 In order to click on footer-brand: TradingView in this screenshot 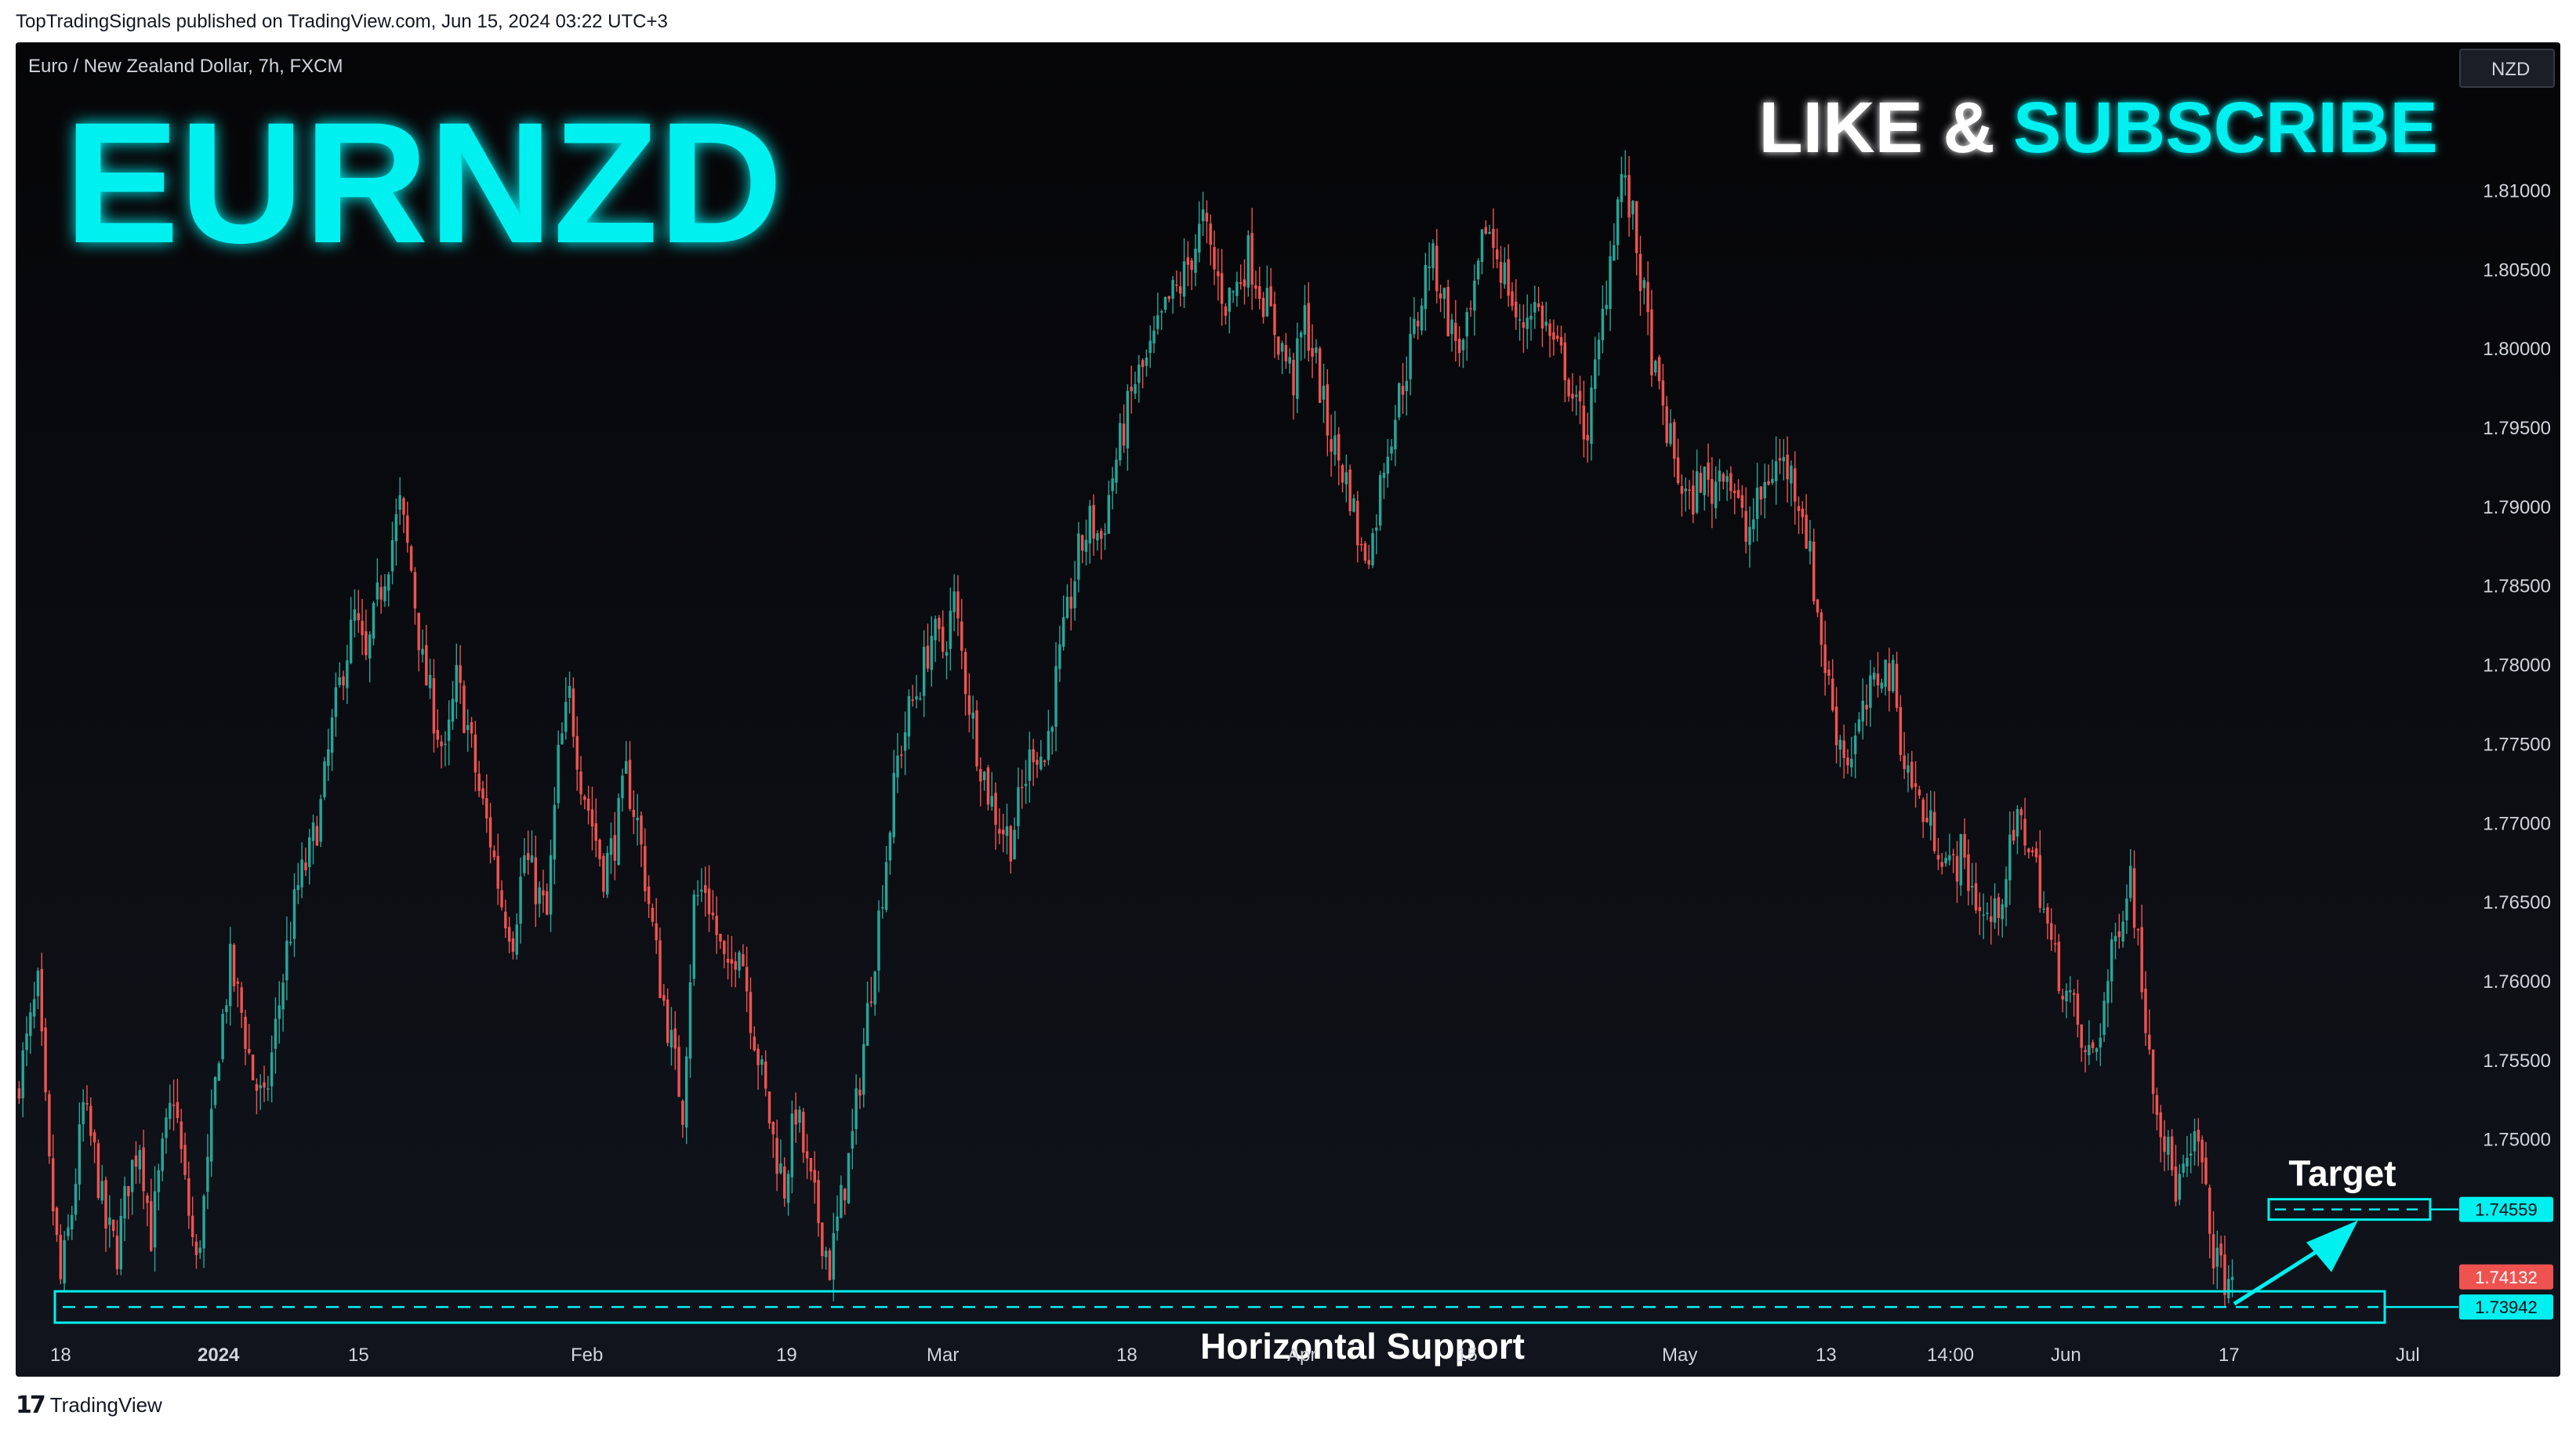, I will do `click(106, 1404)`.